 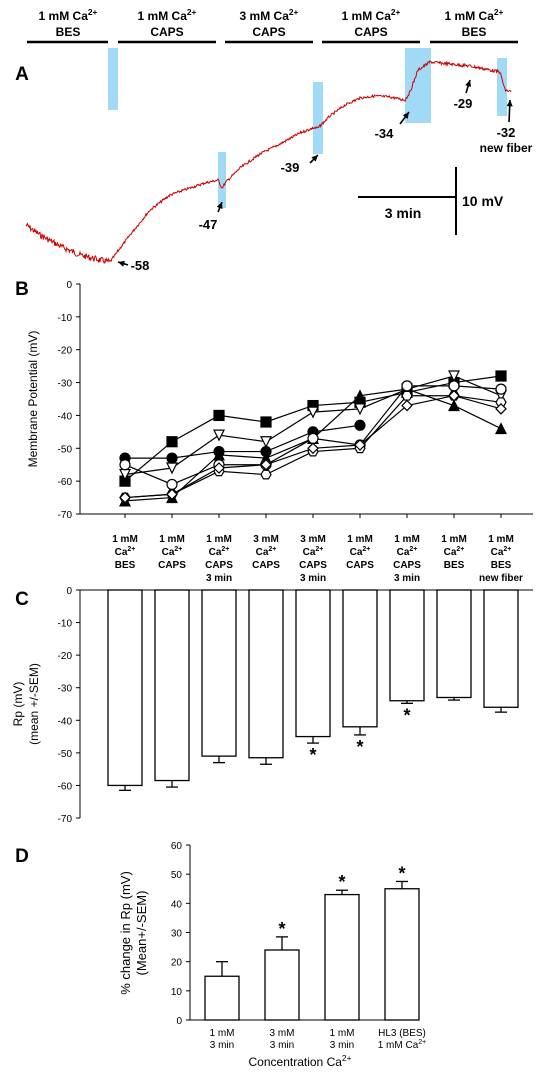 What do you see at coordinates (506, 148) in the screenshot?
I see `new-fiber-label: new fiber` at bounding box center [506, 148].